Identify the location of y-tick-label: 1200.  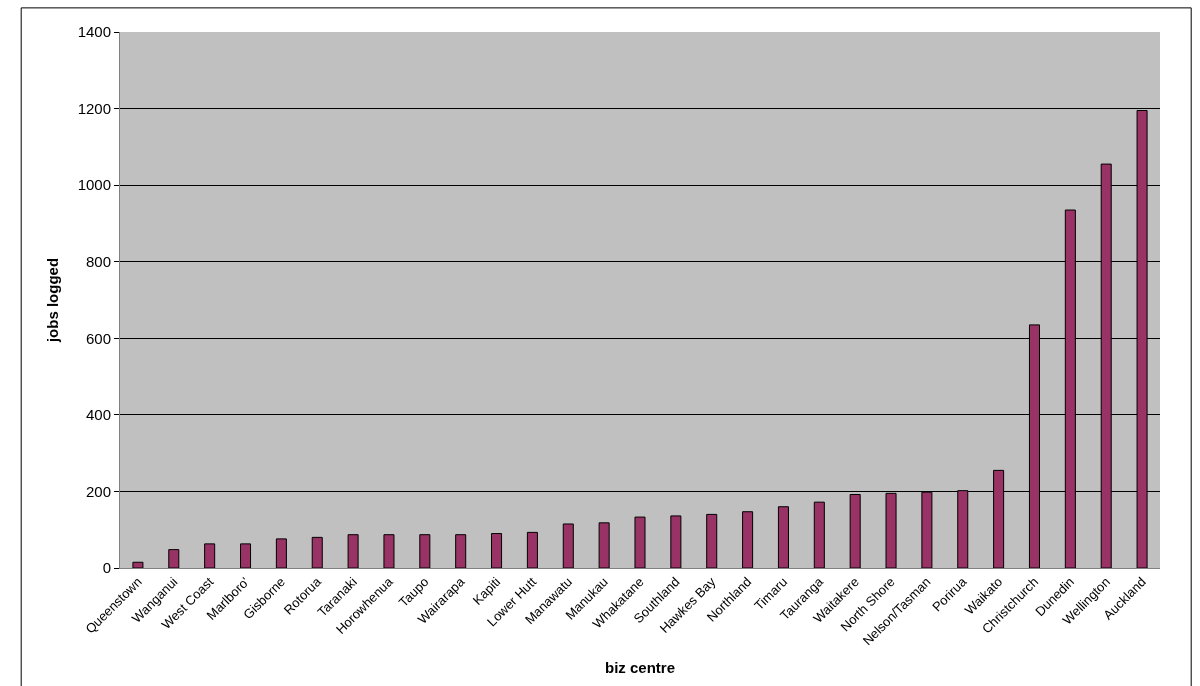
(94, 108).